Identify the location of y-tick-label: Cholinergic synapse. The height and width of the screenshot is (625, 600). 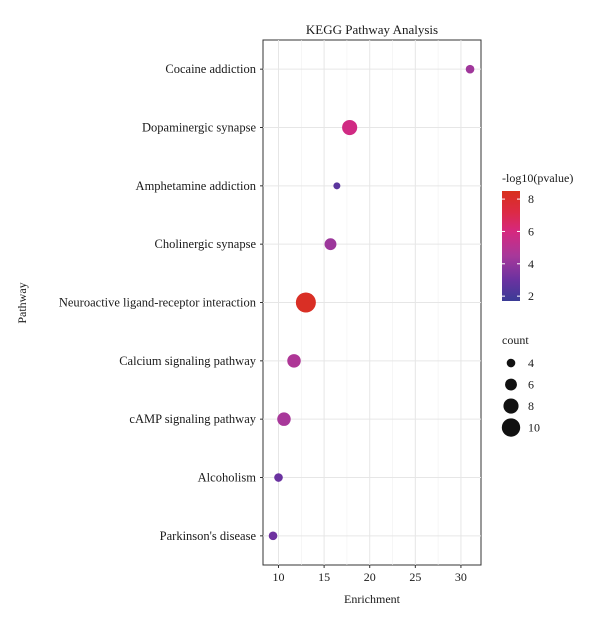
(206, 244).